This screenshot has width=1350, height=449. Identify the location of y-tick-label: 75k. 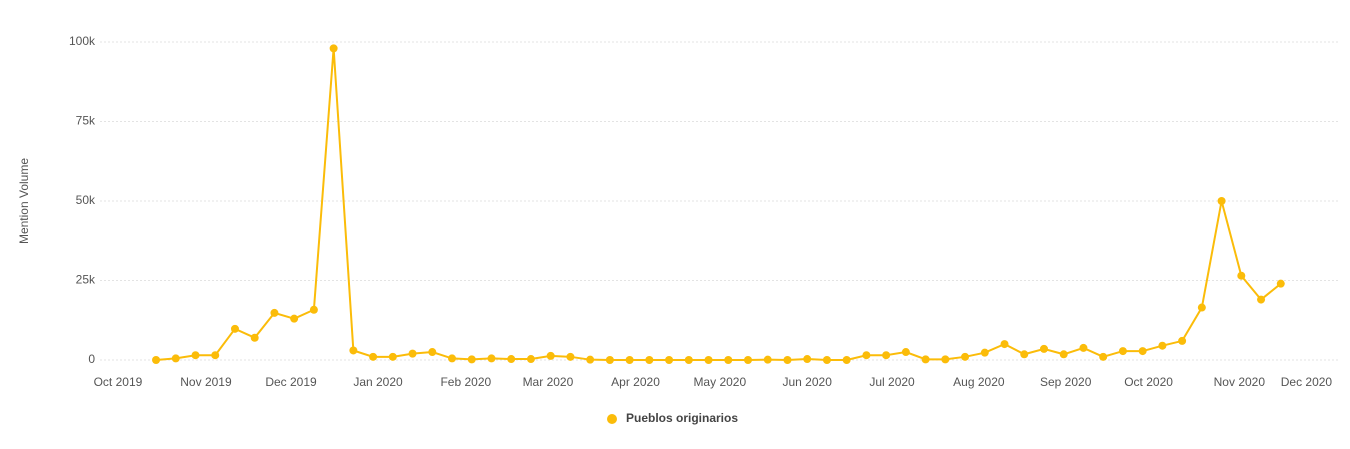
(86, 121).